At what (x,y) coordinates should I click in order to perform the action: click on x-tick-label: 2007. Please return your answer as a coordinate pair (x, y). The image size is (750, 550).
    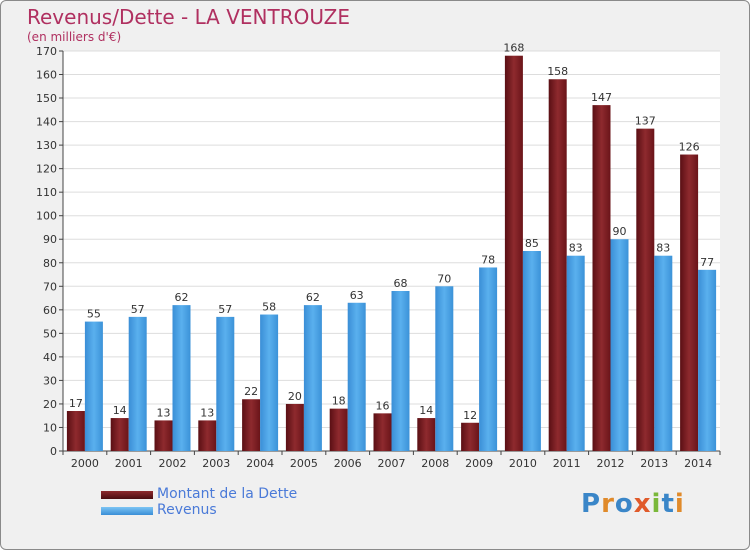
    Looking at the image, I should click on (392, 463).